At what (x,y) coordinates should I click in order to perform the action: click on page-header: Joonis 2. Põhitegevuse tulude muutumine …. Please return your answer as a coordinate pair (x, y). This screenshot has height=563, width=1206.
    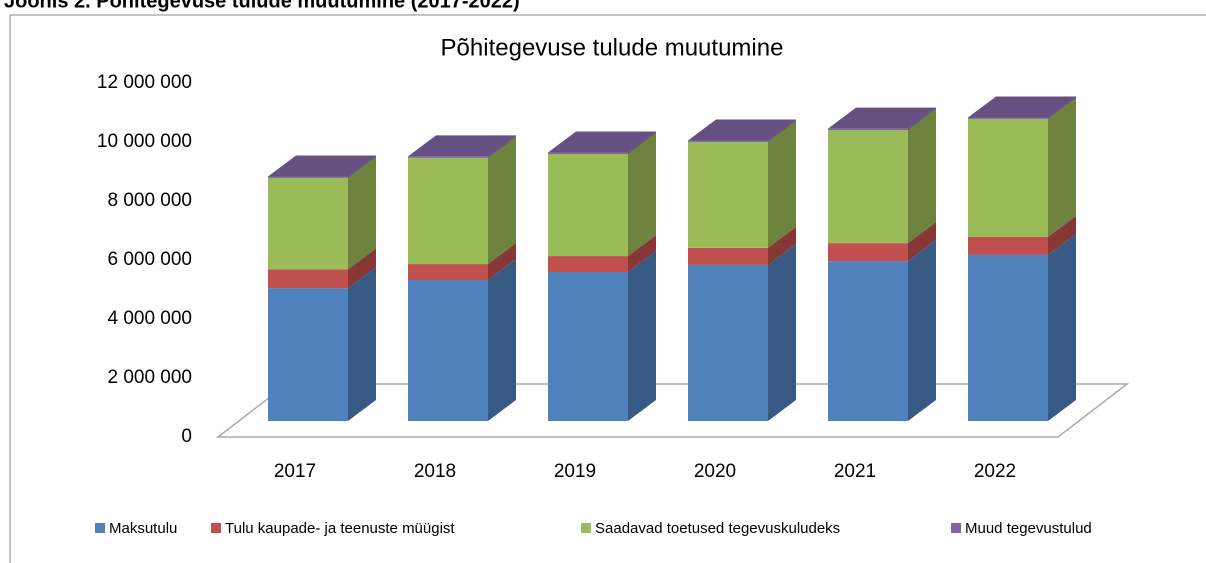
    Looking at the image, I should click on (262, 6).